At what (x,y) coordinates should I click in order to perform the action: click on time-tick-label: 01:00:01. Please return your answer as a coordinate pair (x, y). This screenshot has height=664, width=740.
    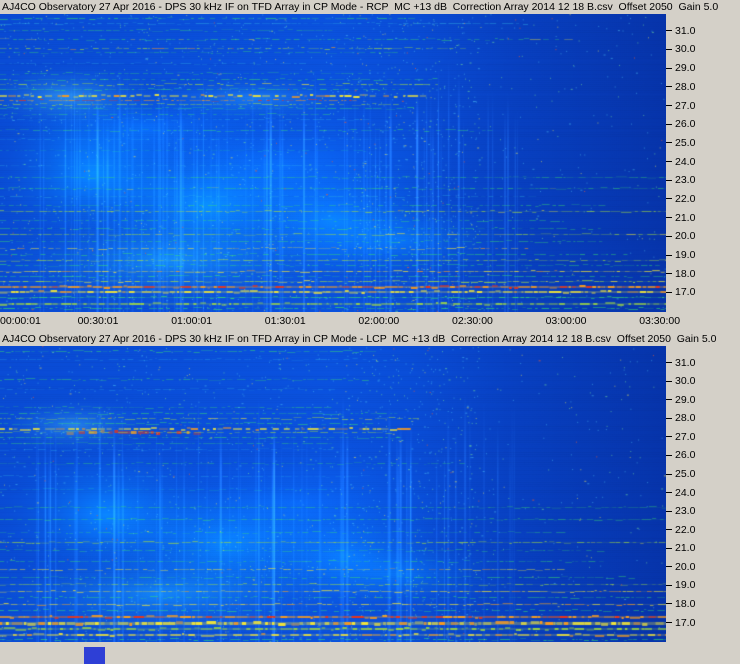
    Looking at the image, I should click on (192, 321).